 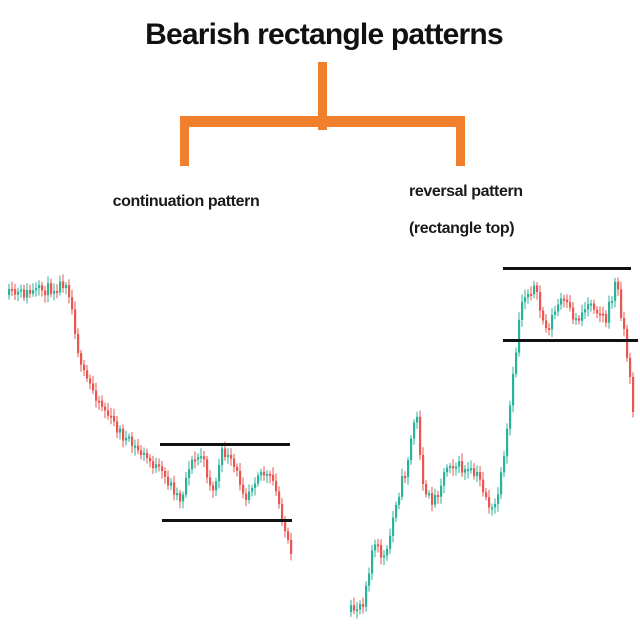 I want to click on reversal-rectangle, so click(x=570, y=304).